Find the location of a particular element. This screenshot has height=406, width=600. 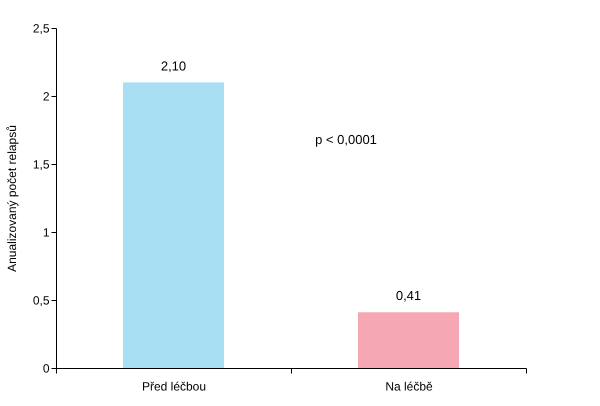

x-tick-label: Na léčbě is located at coordinates (409, 387).